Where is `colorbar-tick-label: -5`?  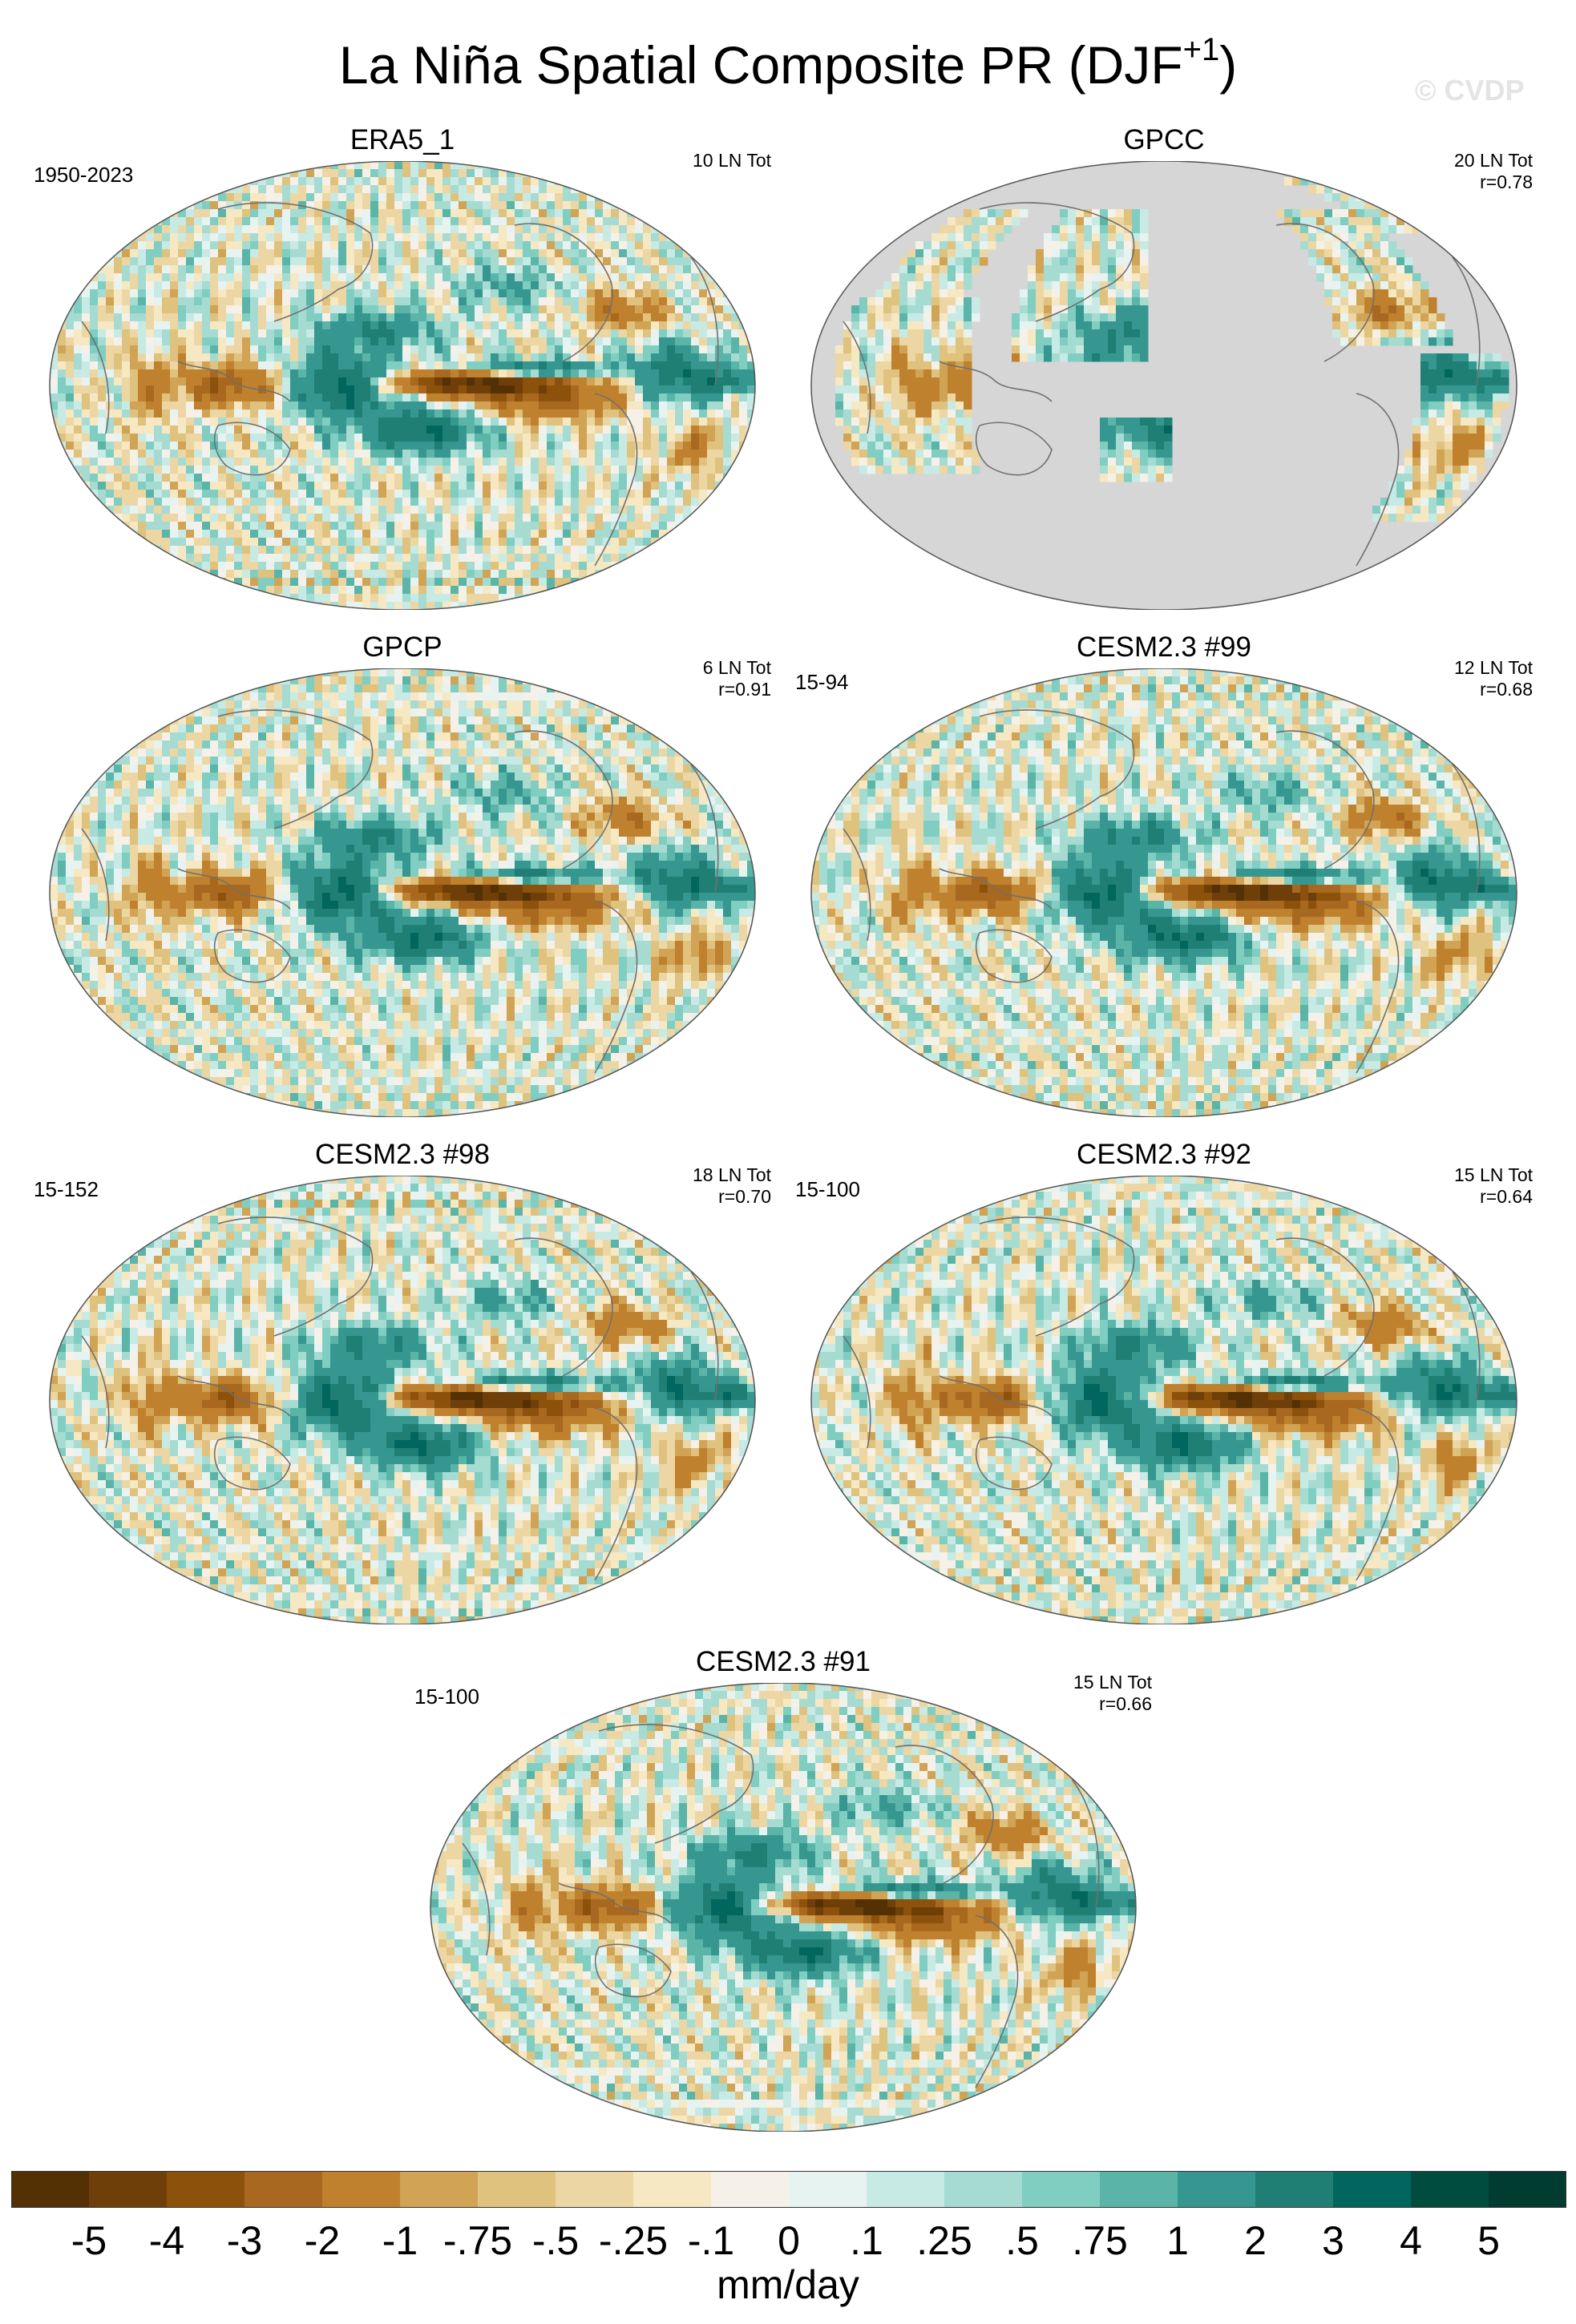
colorbar-tick-label: -5 is located at coordinates (89, 2240).